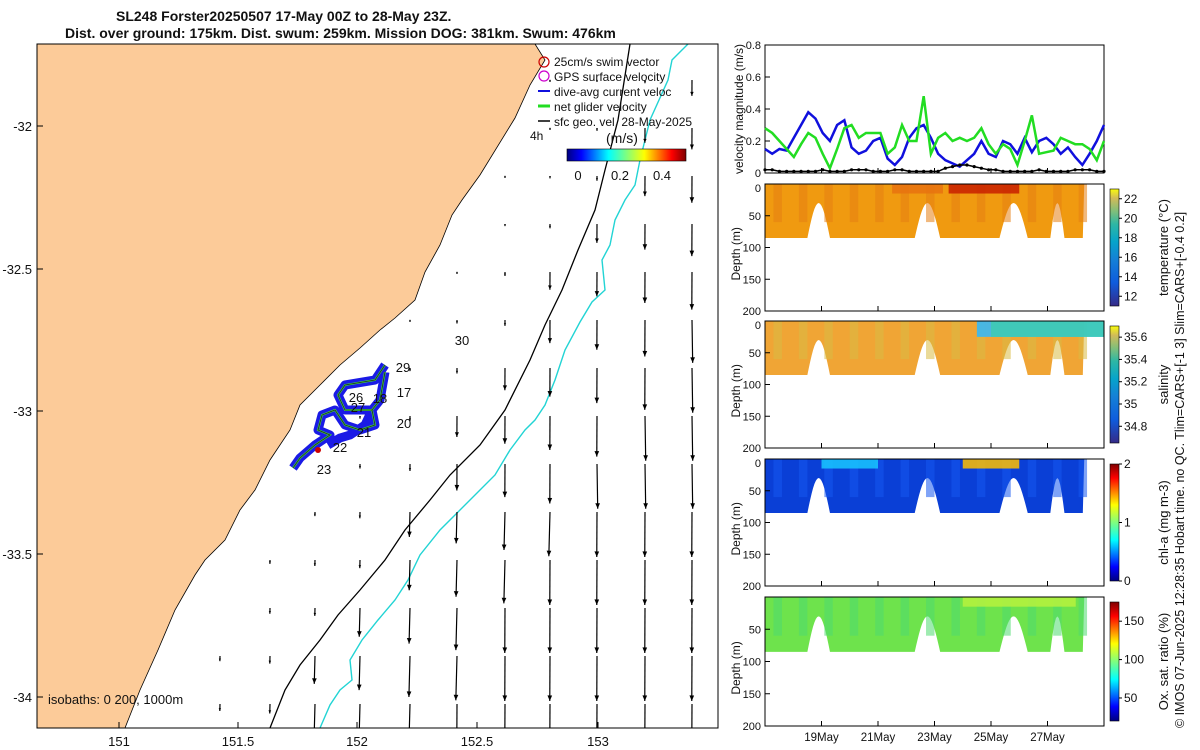 The width and height of the screenshot is (1200, 750). What do you see at coordinates (991, 738) in the screenshot?
I see `time-tick-label: 25May` at bounding box center [991, 738].